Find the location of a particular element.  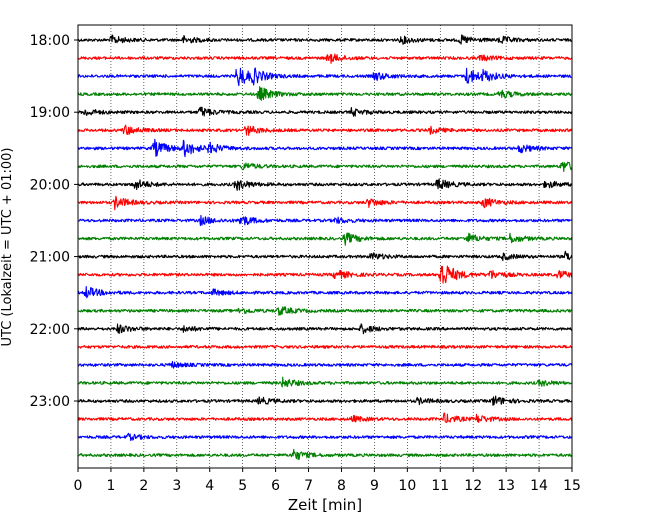

trace-2015 is located at coordinates (325, 203).